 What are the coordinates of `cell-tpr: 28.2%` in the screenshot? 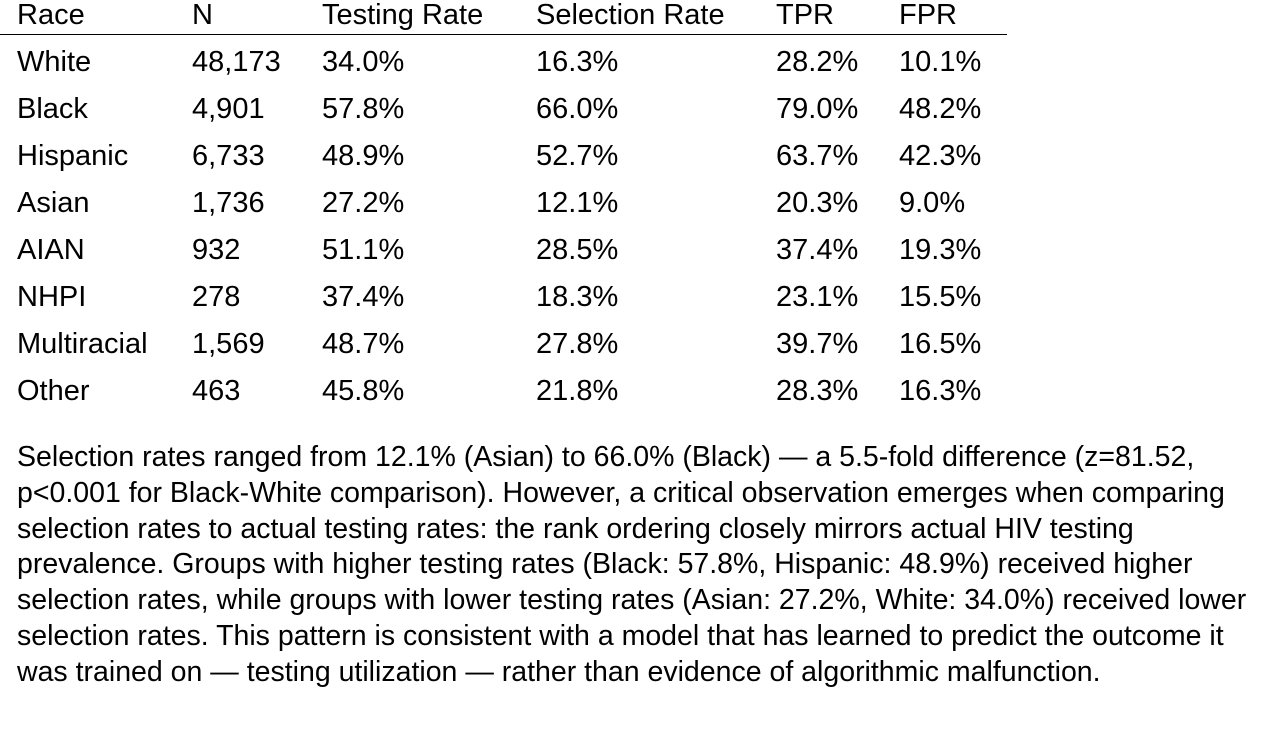 It's located at (817, 62).